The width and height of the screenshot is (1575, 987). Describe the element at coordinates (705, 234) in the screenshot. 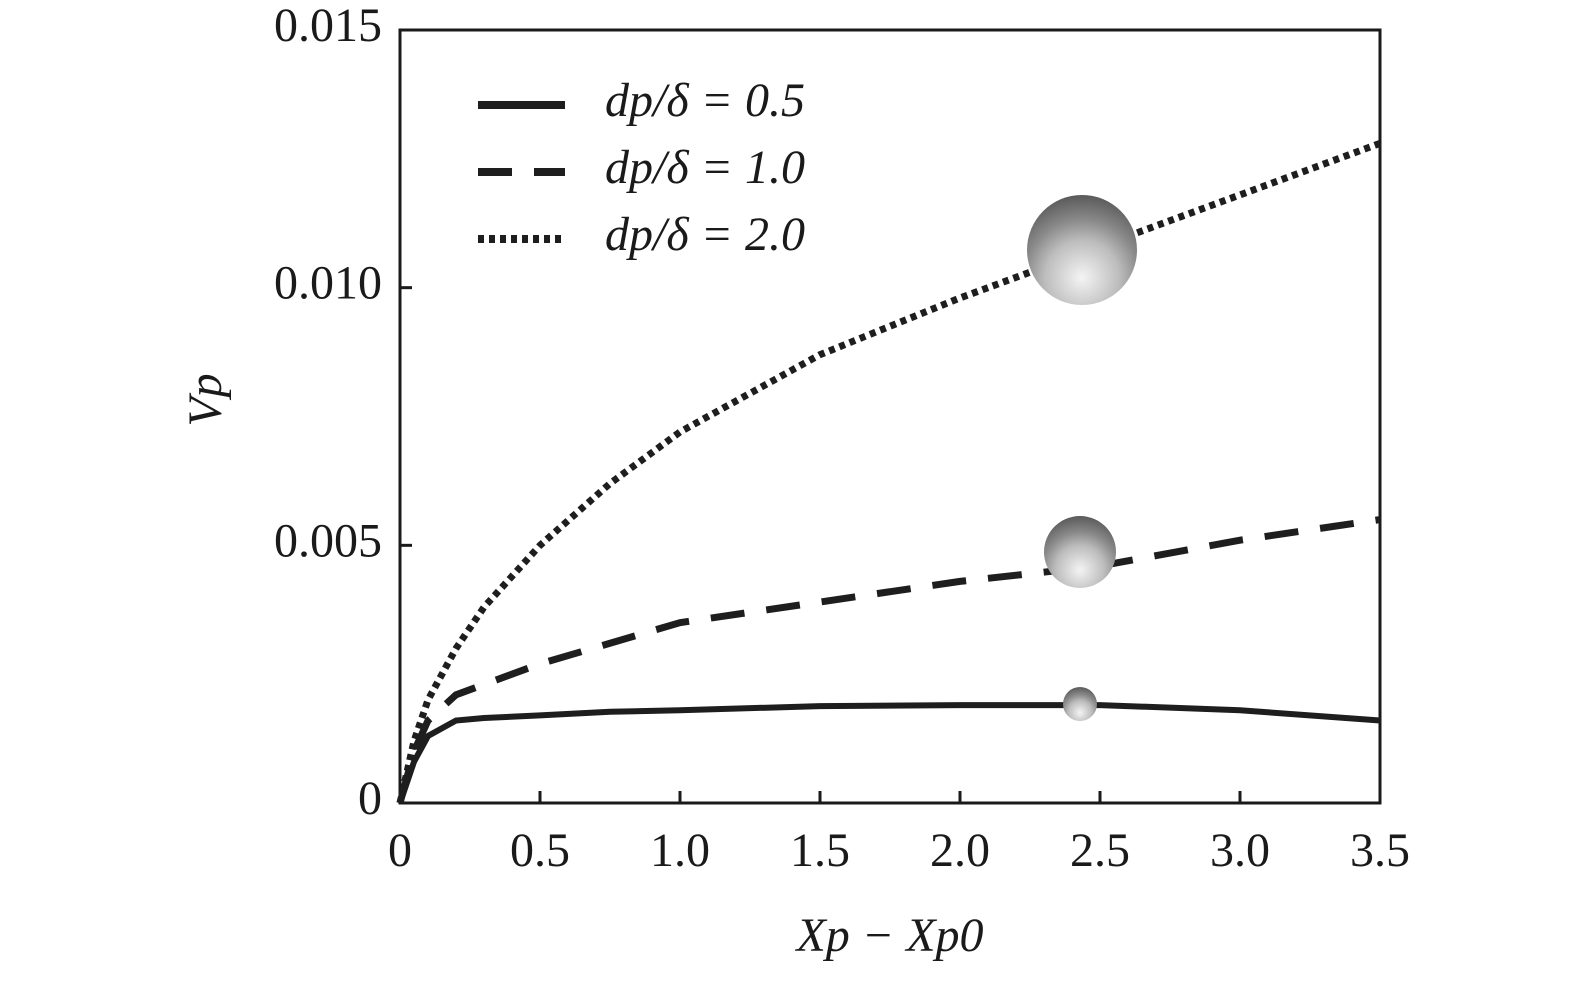

I see `legend-label: dp/δ = 2.0` at that location.